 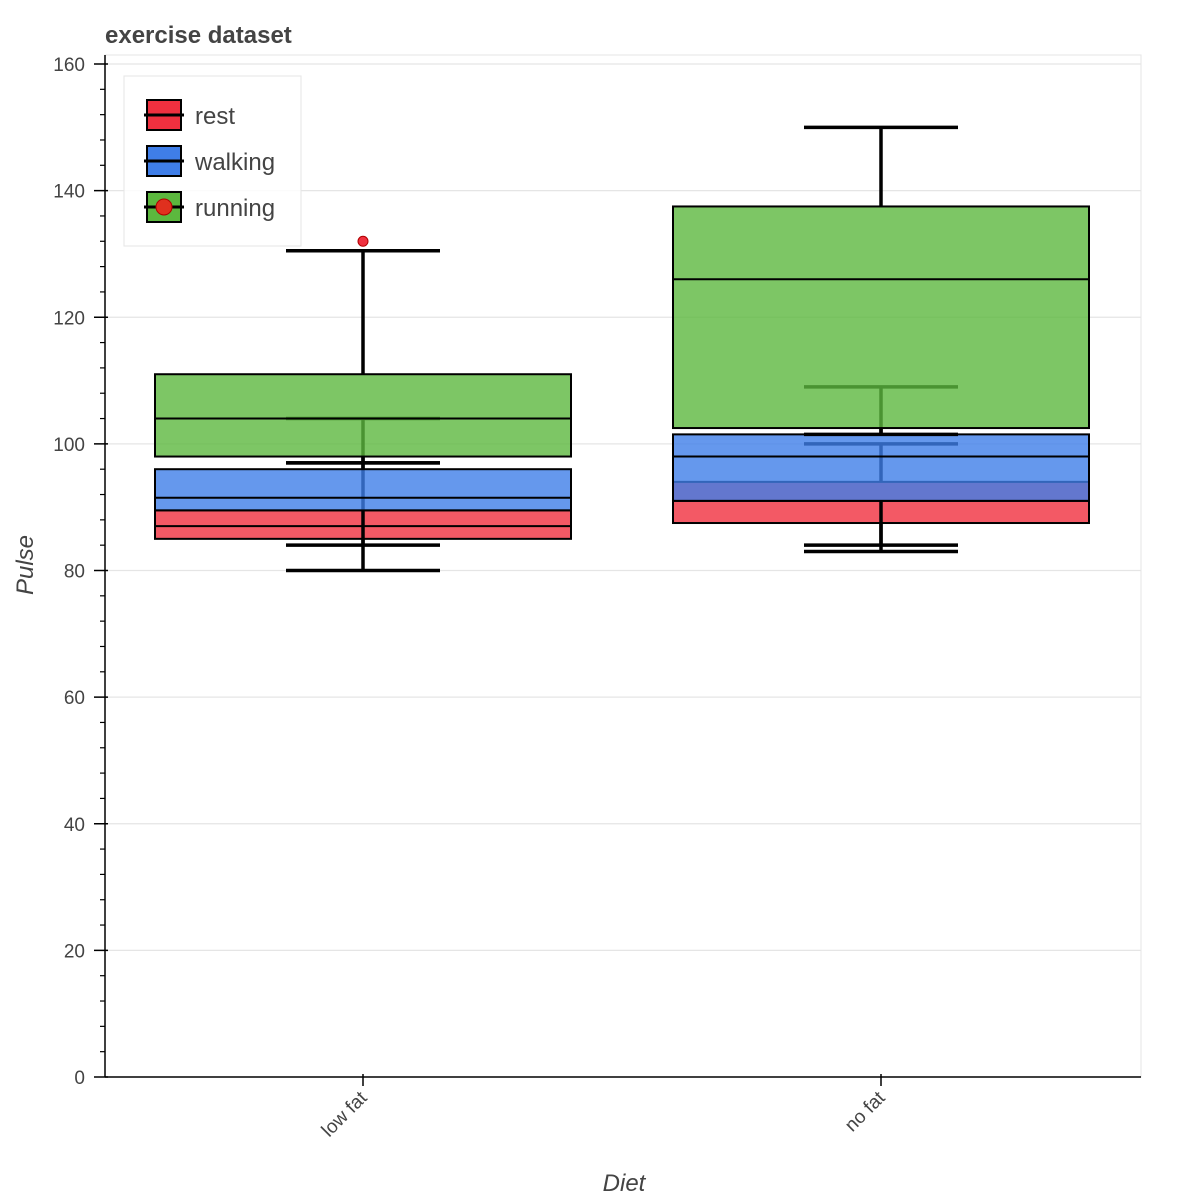 I want to click on x-tick-label: low fat, so click(x=345, y=1114).